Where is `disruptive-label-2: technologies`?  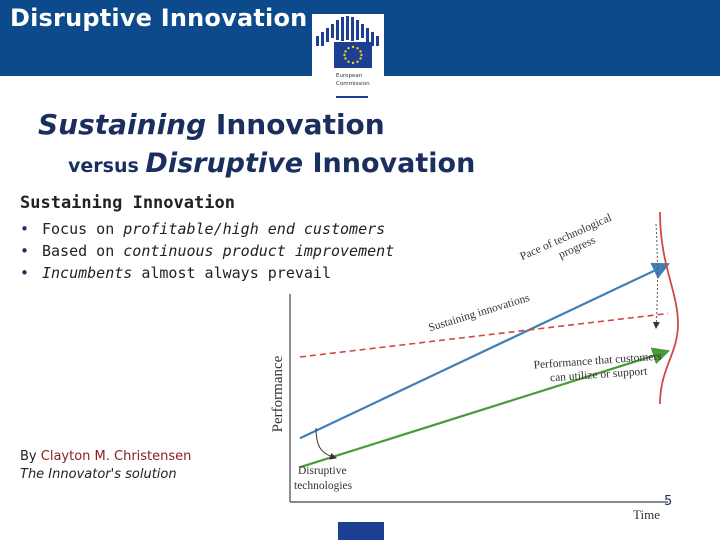
disruptive-label-2: technologies is located at coordinates (323, 486).